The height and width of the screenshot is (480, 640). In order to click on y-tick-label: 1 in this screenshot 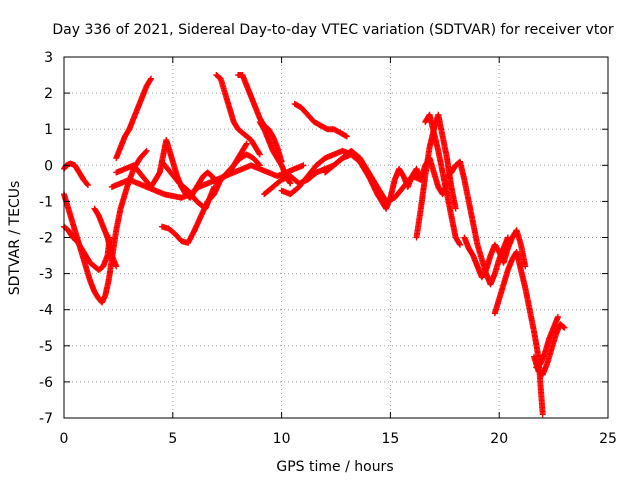, I will do `click(48, 130)`.